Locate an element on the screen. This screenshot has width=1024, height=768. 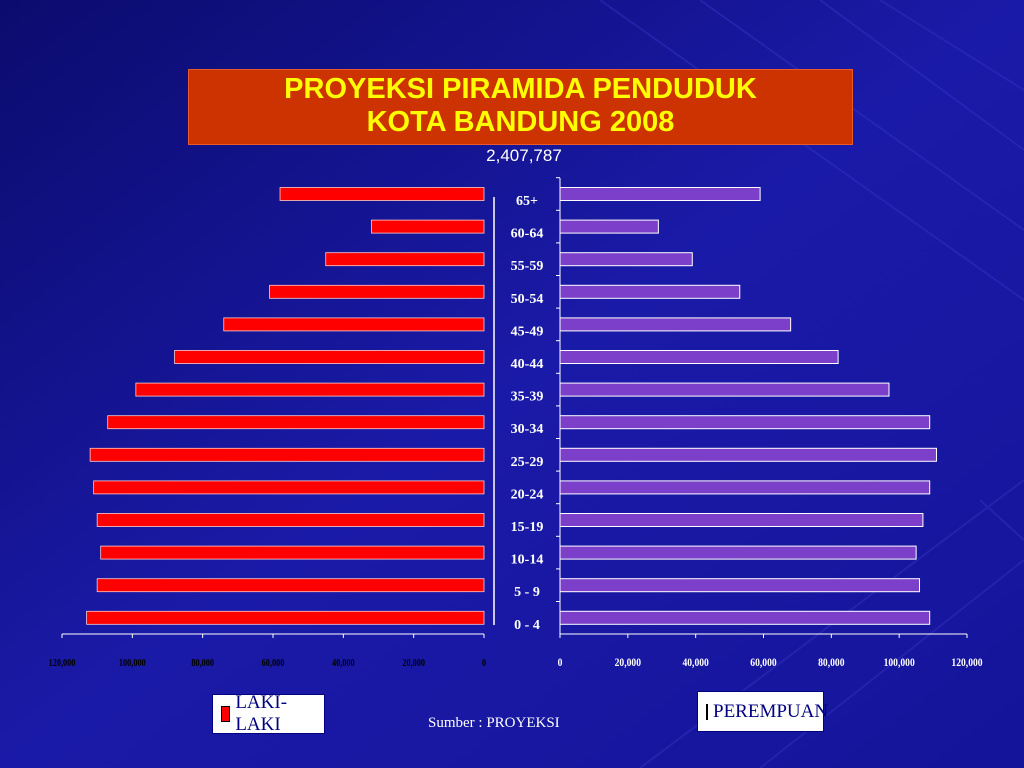
legend-female: PEREMPUAN is located at coordinates (762, 711).